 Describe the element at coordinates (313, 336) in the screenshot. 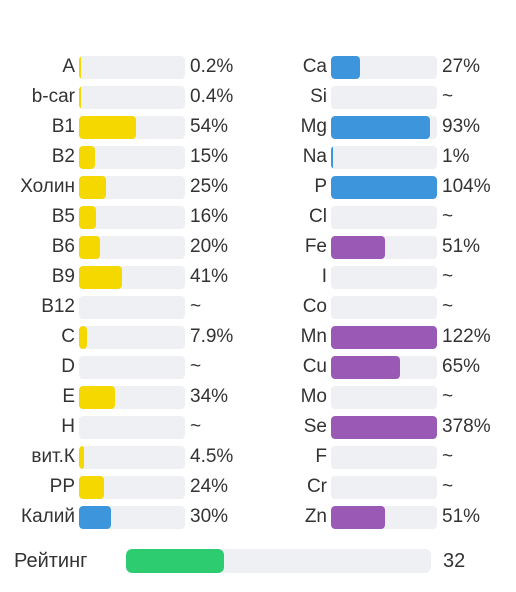

I see `nutrient-label: Mn` at that location.